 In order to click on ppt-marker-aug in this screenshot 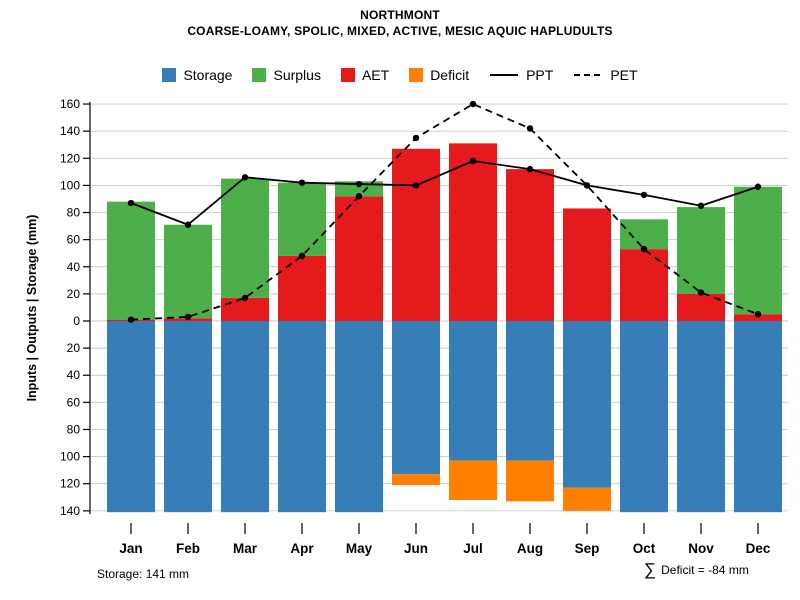, I will do `click(530, 169)`.